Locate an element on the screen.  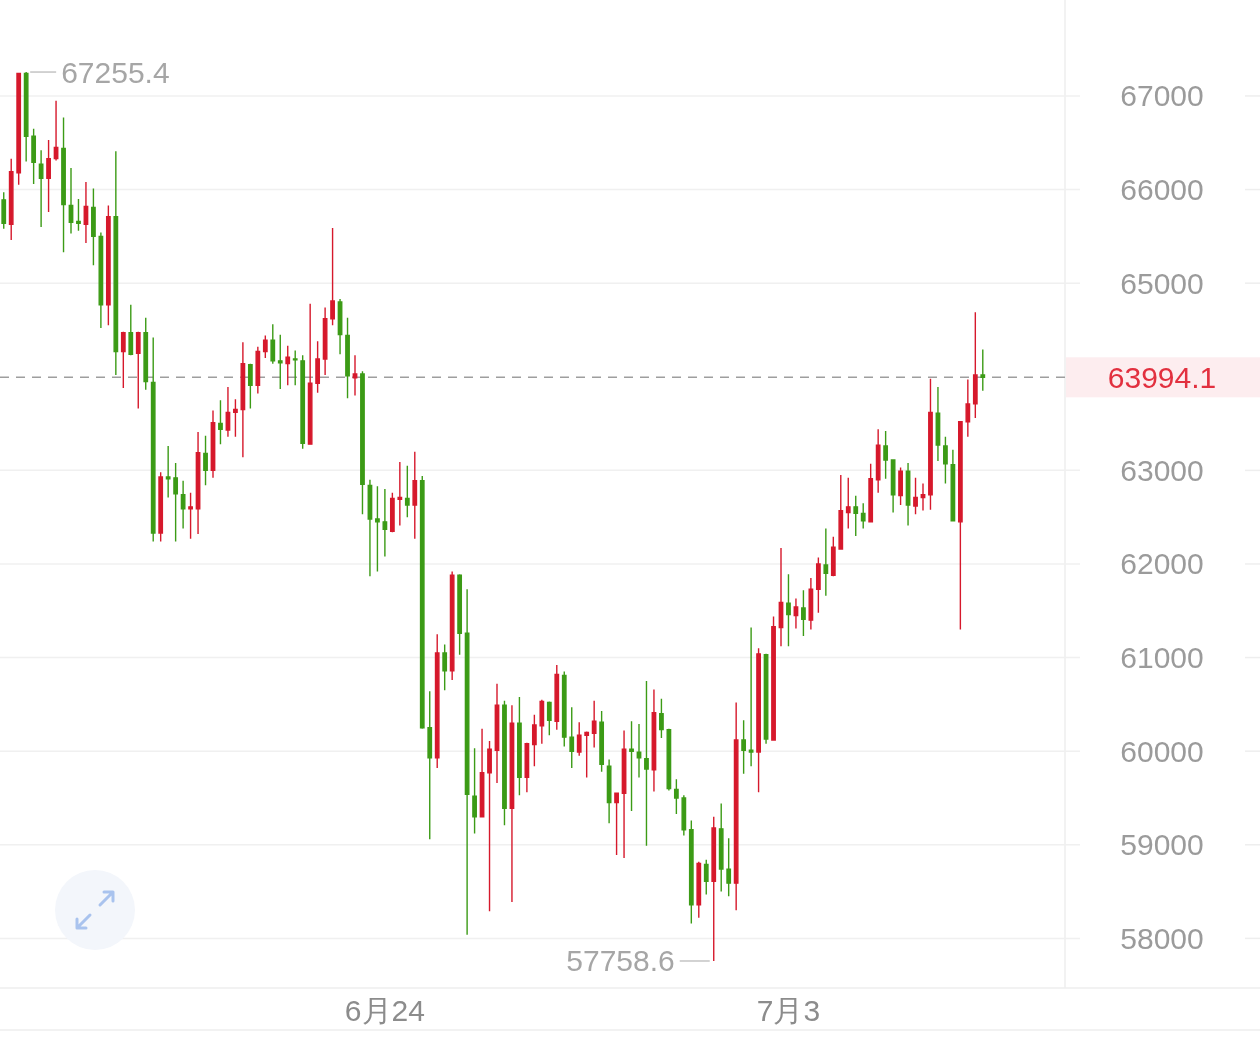
y-tick-label: 59000 is located at coordinates (1162, 845).